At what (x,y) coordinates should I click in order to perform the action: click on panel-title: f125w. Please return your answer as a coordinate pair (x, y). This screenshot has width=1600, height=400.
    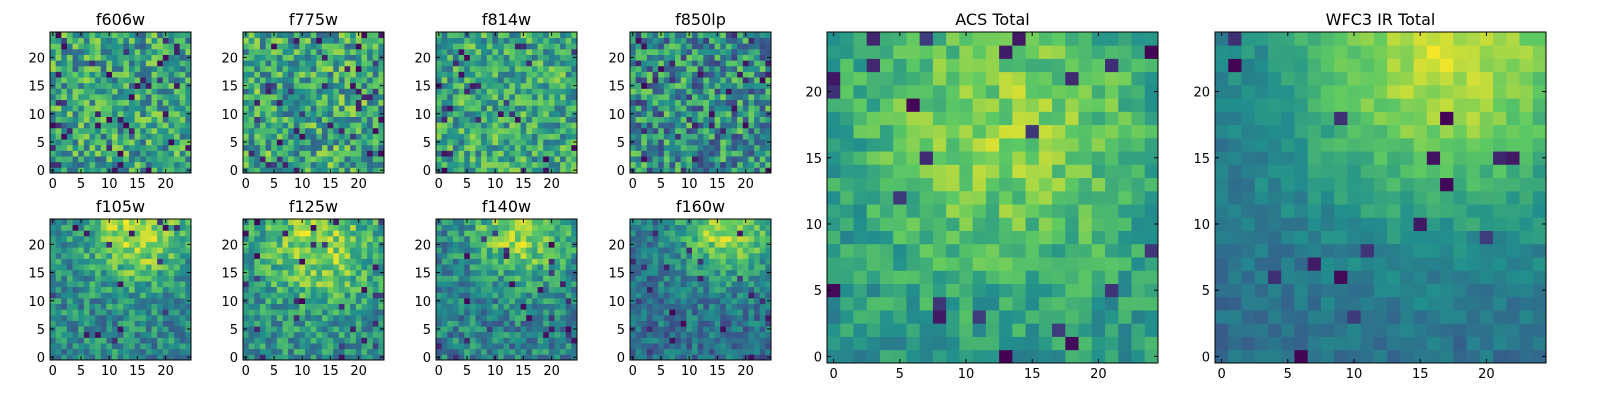
    Looking at the image, I should click on (313, 206).